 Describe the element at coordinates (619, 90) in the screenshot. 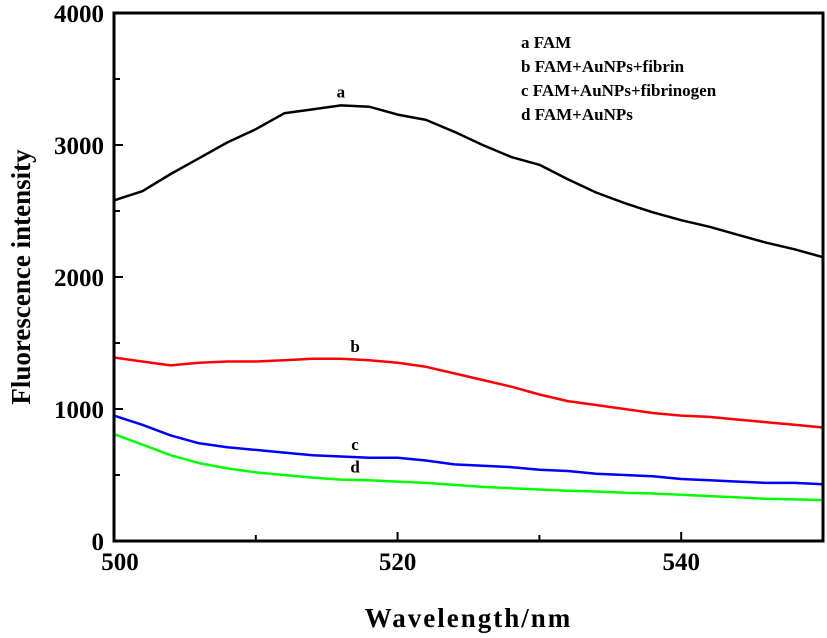

I see `legend-entry-c: c FAM+AuNPs+fibrinogen` at that location.